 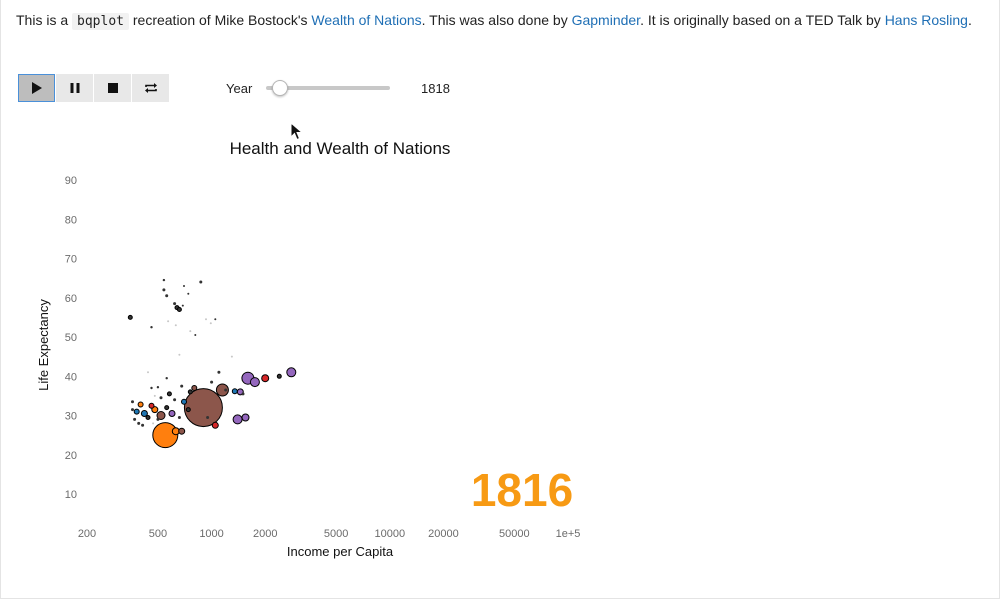 What do you see at coordinates (239, 88) in the screenshot?
I see `year-label: Year` at bounding box center [239, 88].